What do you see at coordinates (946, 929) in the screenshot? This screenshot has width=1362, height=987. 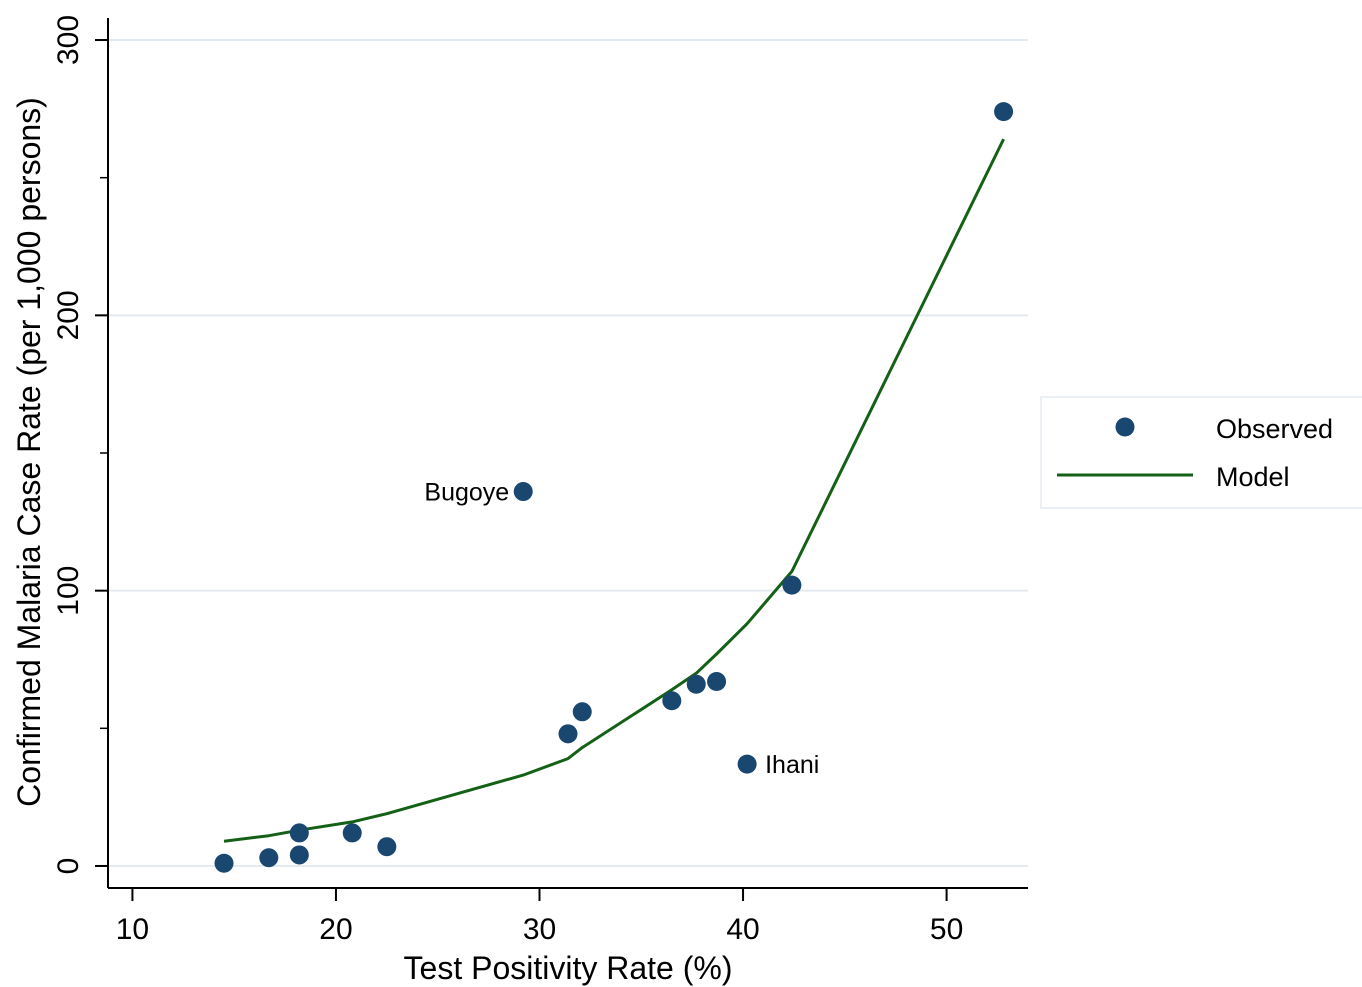 I see `x-tick-label: 50` at bounding box center [946, 929].